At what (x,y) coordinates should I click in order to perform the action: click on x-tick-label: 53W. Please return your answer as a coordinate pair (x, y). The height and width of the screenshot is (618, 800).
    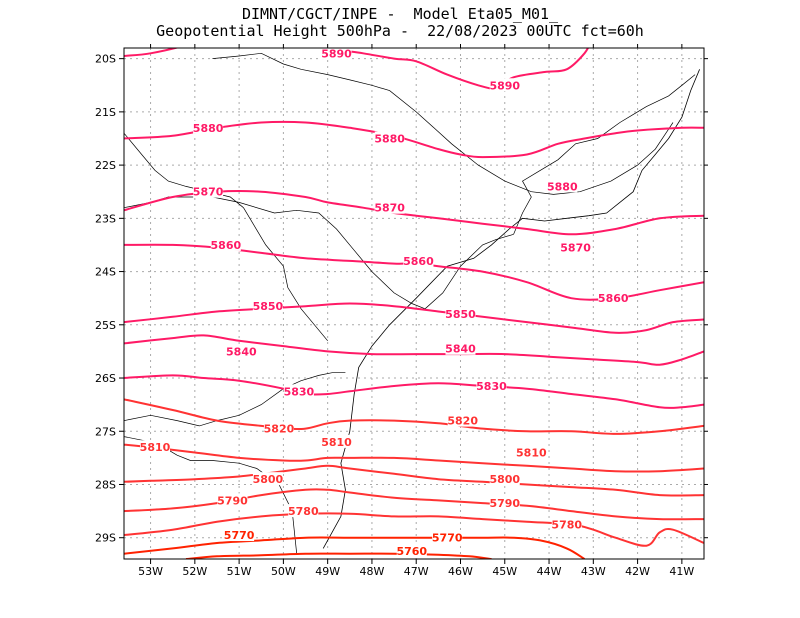
    Looking at the image, I should click on (150, 571).